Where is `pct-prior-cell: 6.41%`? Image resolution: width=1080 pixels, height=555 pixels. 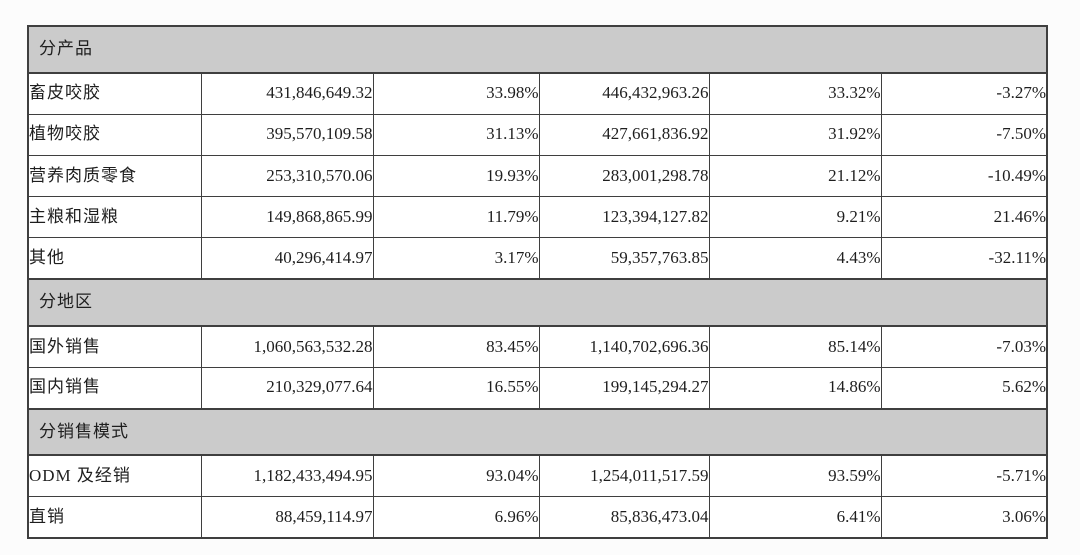
pct-prior-cell: 6.41% is located at coordinates (795, 517).